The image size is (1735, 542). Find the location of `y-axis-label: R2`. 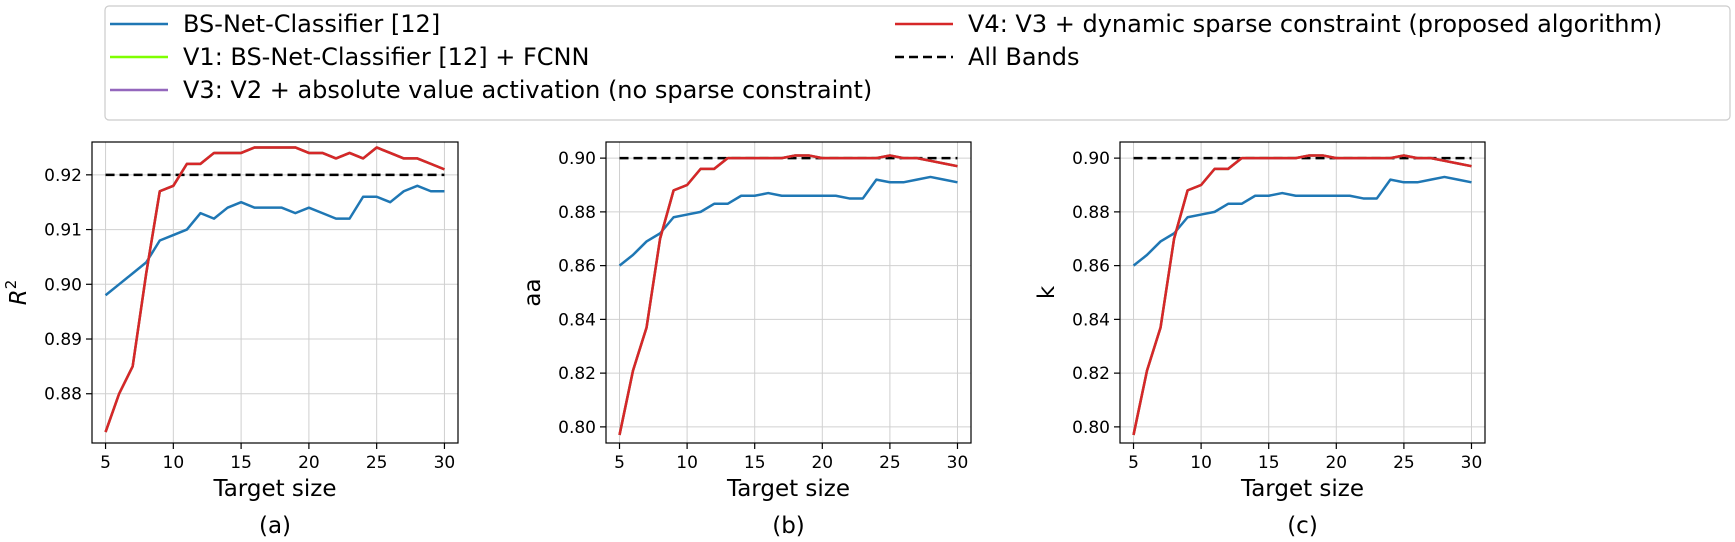

y-axis-label: R2 is located at coordinates (17, 293).